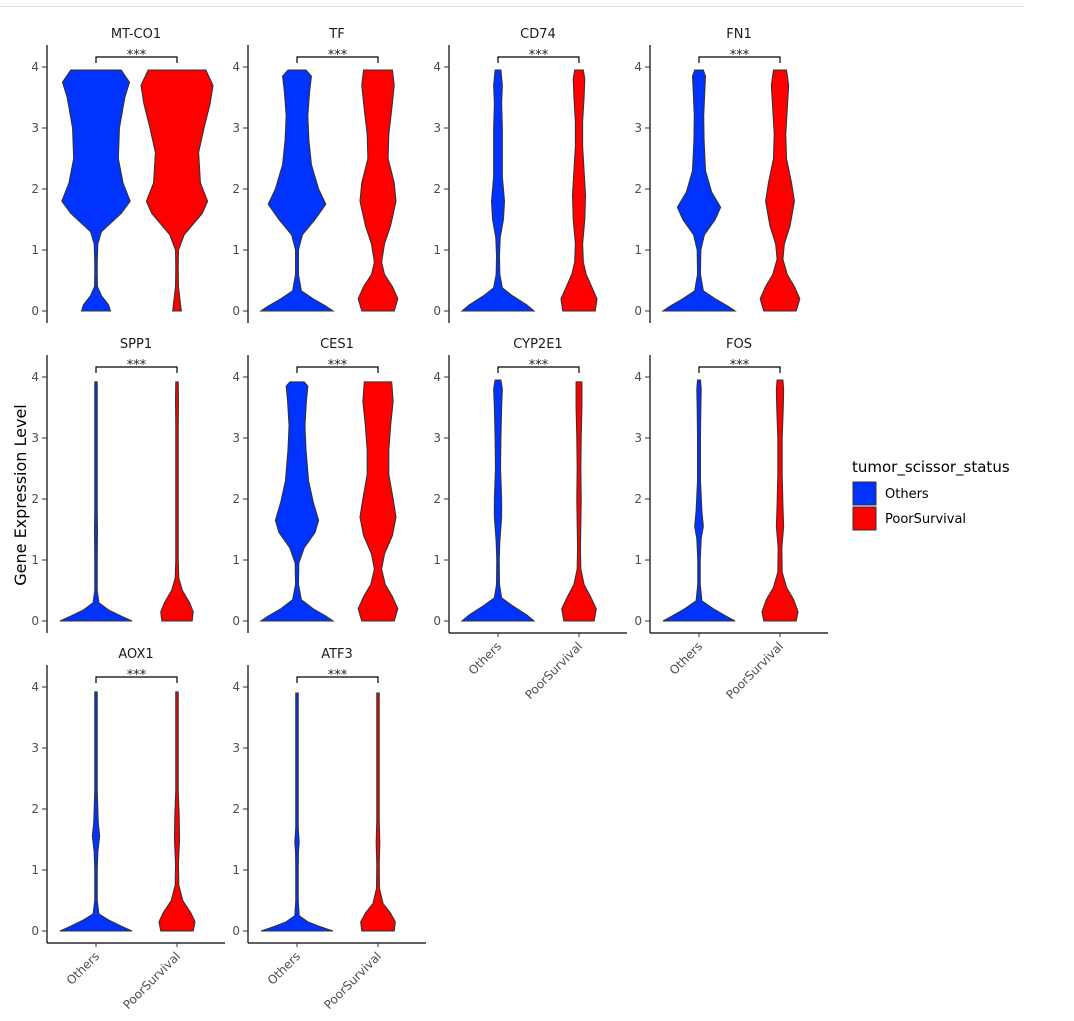 Image resolution: width=1074 pixels, height=1021 pixels. I want to click on panel-title: MT-CO1, so click(136, 34).